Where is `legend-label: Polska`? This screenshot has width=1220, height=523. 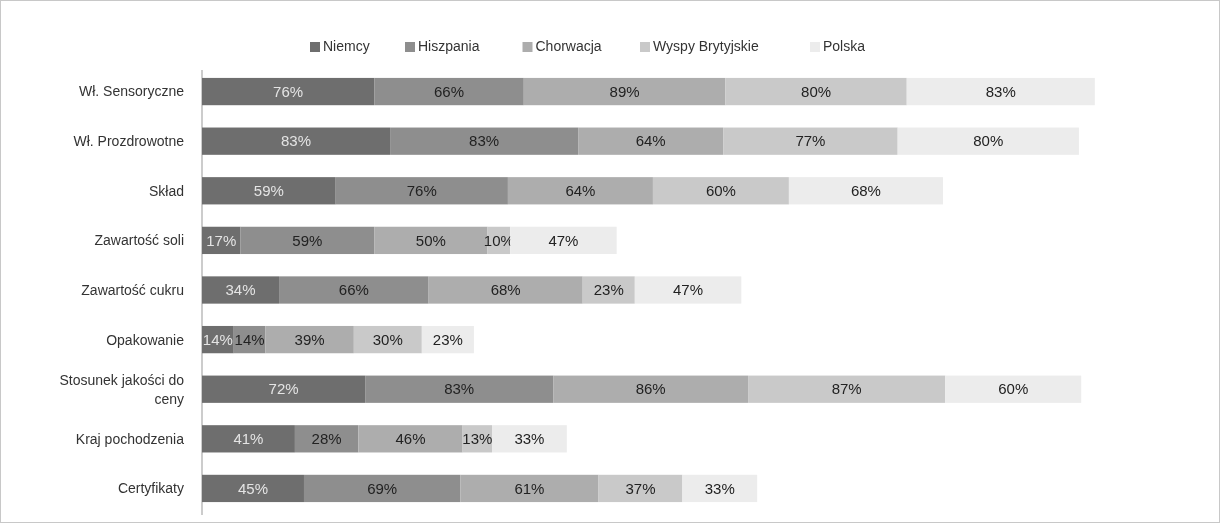 legend-label: Polska is located at coordinates (844, 46).